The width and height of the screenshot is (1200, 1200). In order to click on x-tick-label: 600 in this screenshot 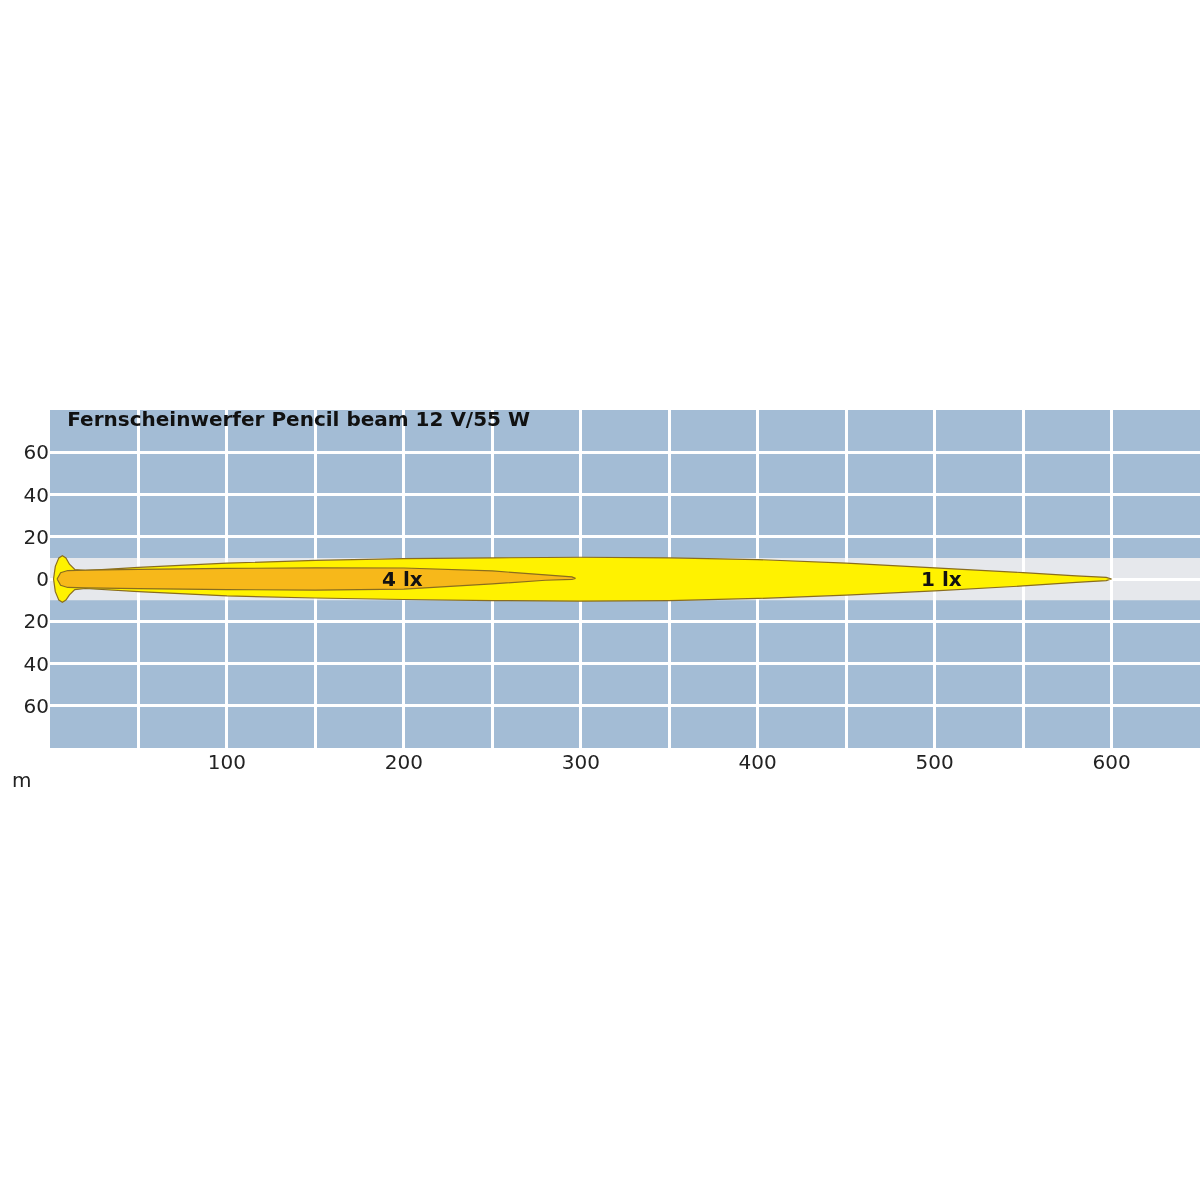, I will do `click(1111, 762)`.